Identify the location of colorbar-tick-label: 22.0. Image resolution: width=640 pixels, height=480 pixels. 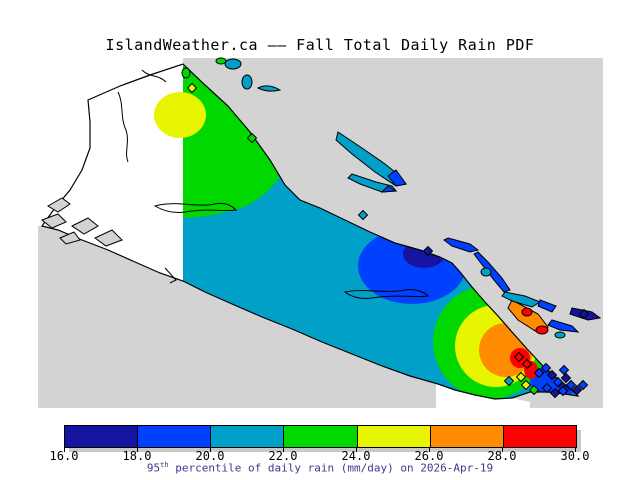
(283, 456).